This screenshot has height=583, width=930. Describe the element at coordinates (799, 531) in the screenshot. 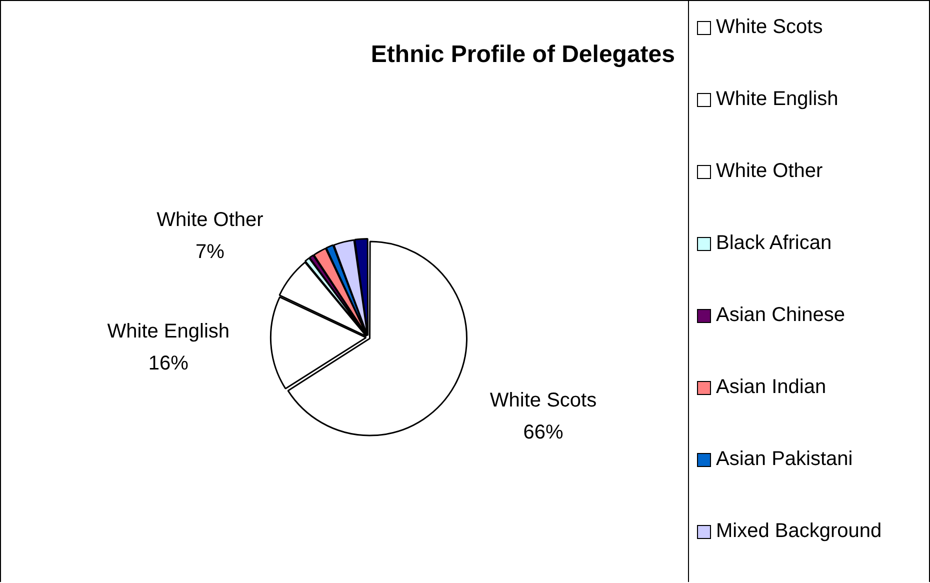

I see `legend-label: Mixed Background` at that location.